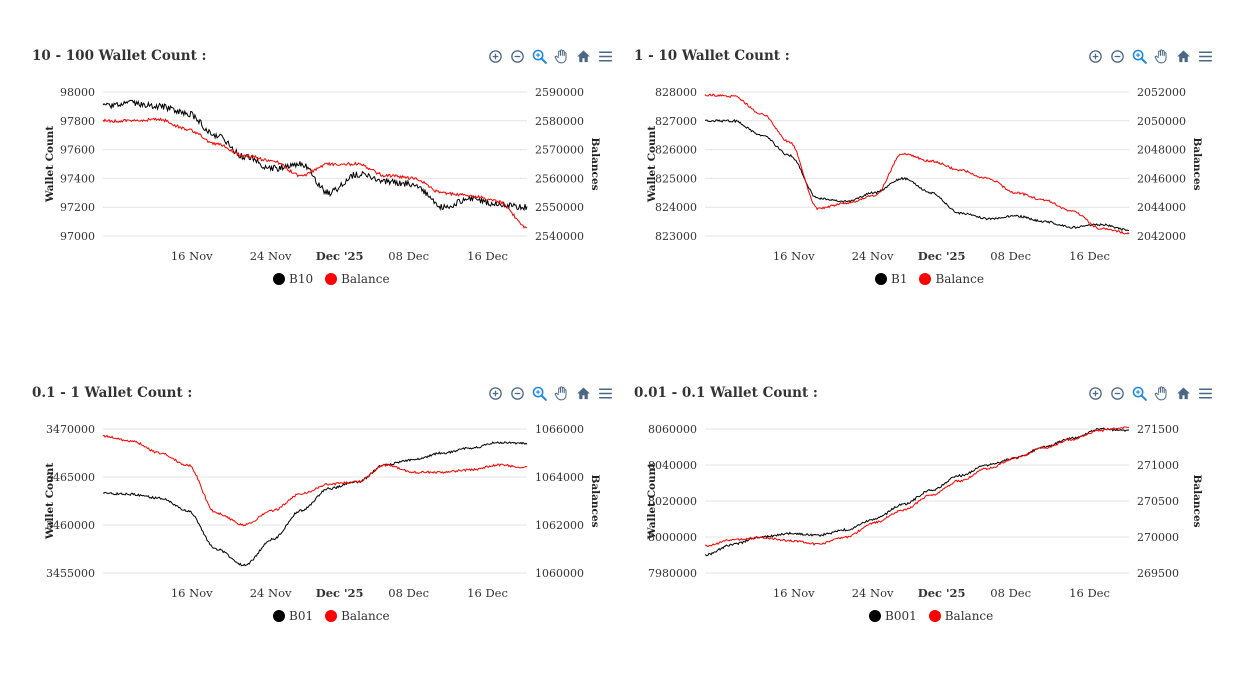 This screenshot has width=1252, height=697. I want to click on left-tick-label: 8020000, so click(672, 501).